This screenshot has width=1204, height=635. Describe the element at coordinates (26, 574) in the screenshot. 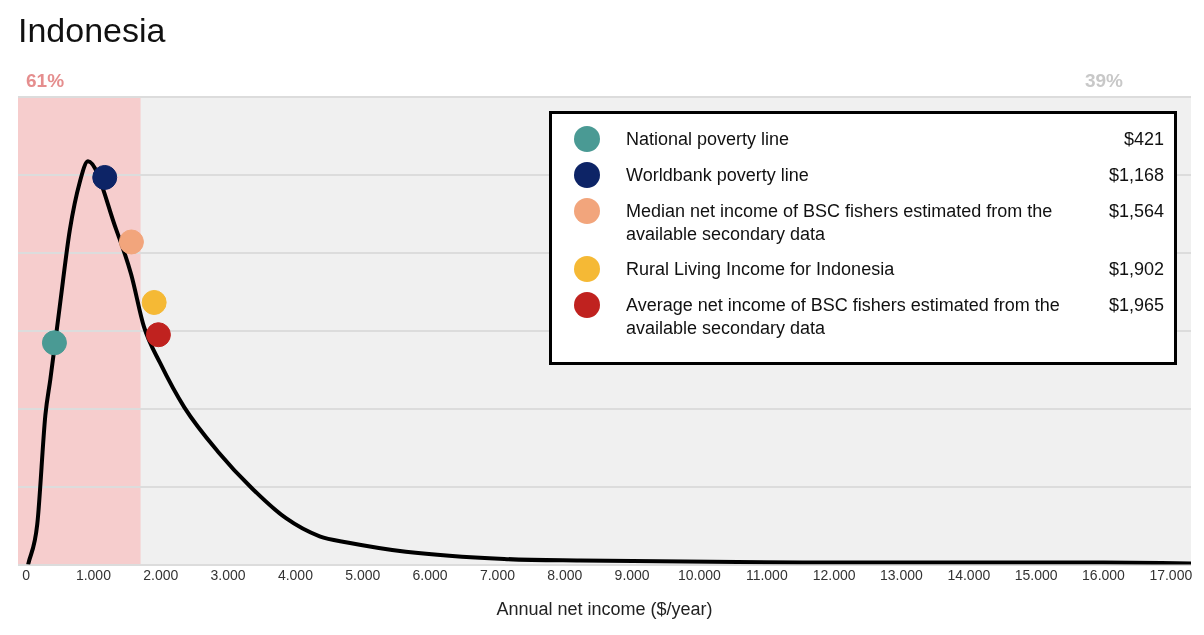

I see `x-tick-label: 0` at that location.